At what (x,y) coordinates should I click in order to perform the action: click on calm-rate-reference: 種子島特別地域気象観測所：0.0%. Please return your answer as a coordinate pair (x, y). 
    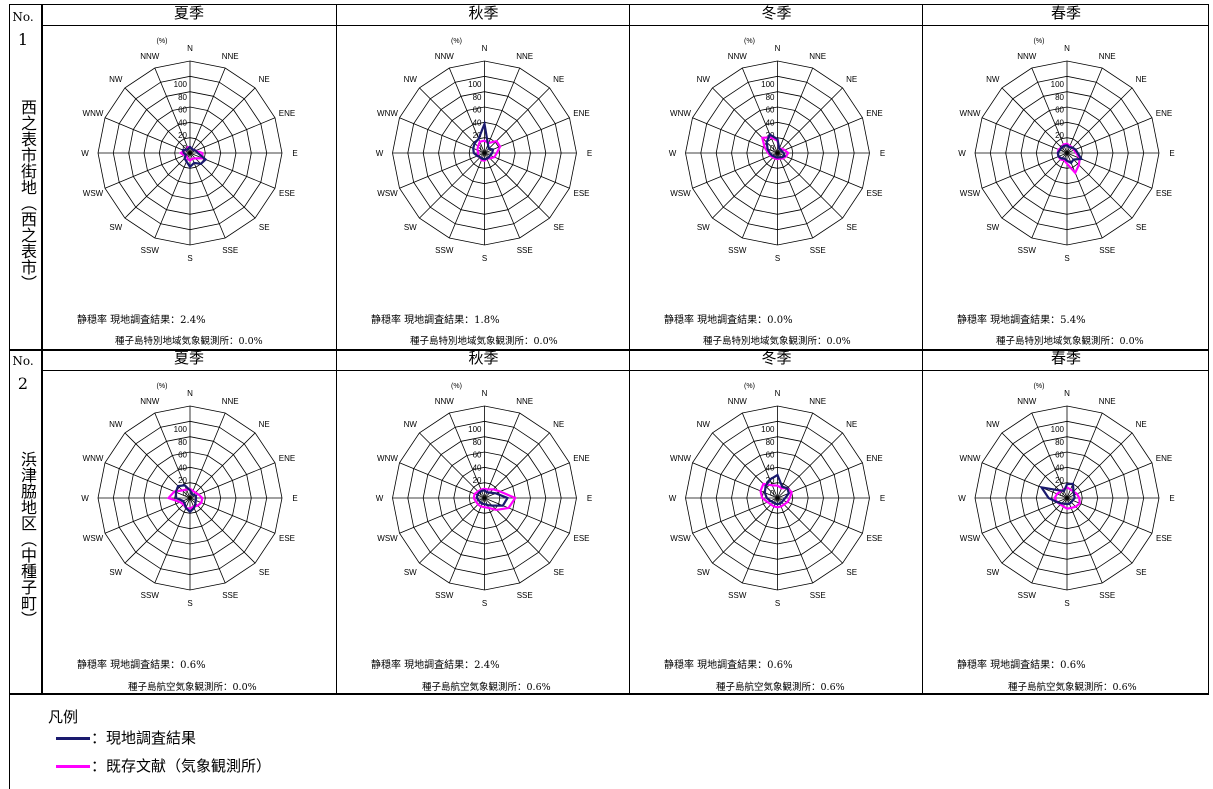
    Looking at the image, I should click on (189, 341).